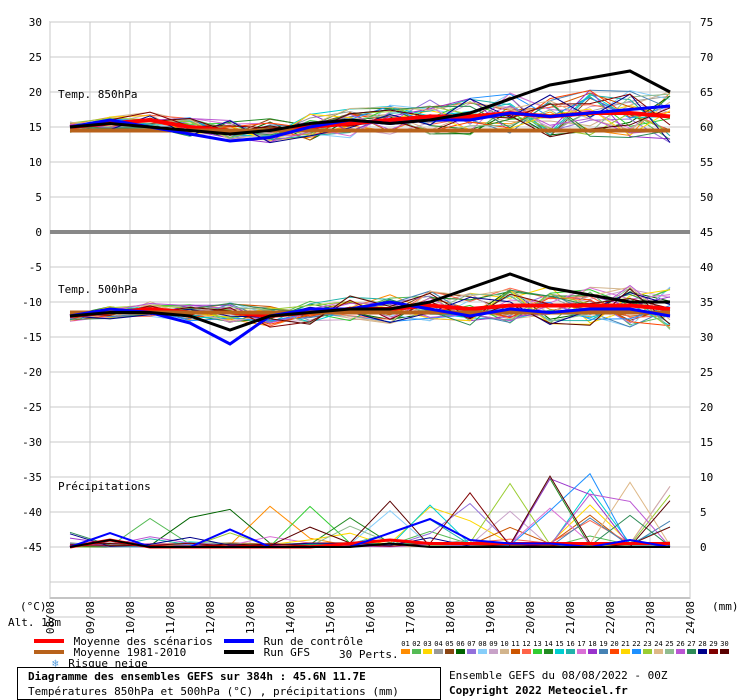 This screenshot has height=700, width=740. Describe the element at coordinates (369, 654) in the screenshot. I see `legend-perts-label: 30 Perts.` at that location.